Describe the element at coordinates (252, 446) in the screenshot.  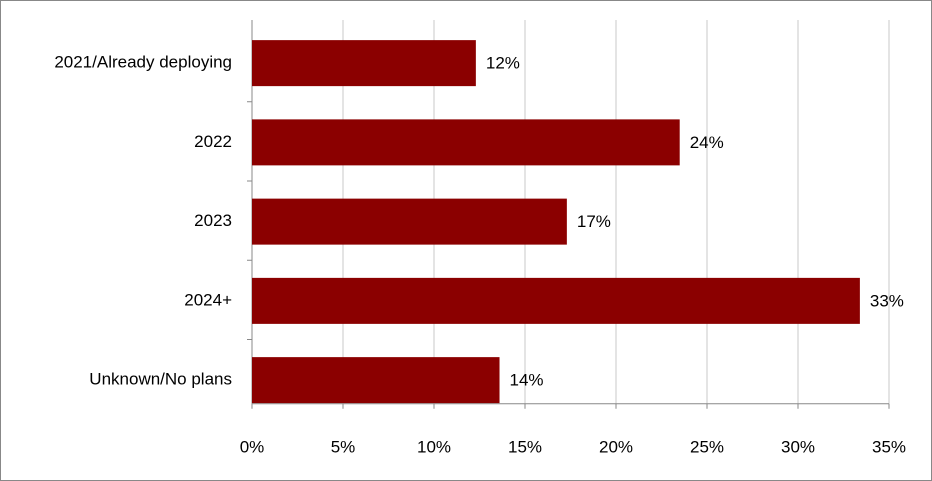
I see `x-tick-label: 0%` at that location.